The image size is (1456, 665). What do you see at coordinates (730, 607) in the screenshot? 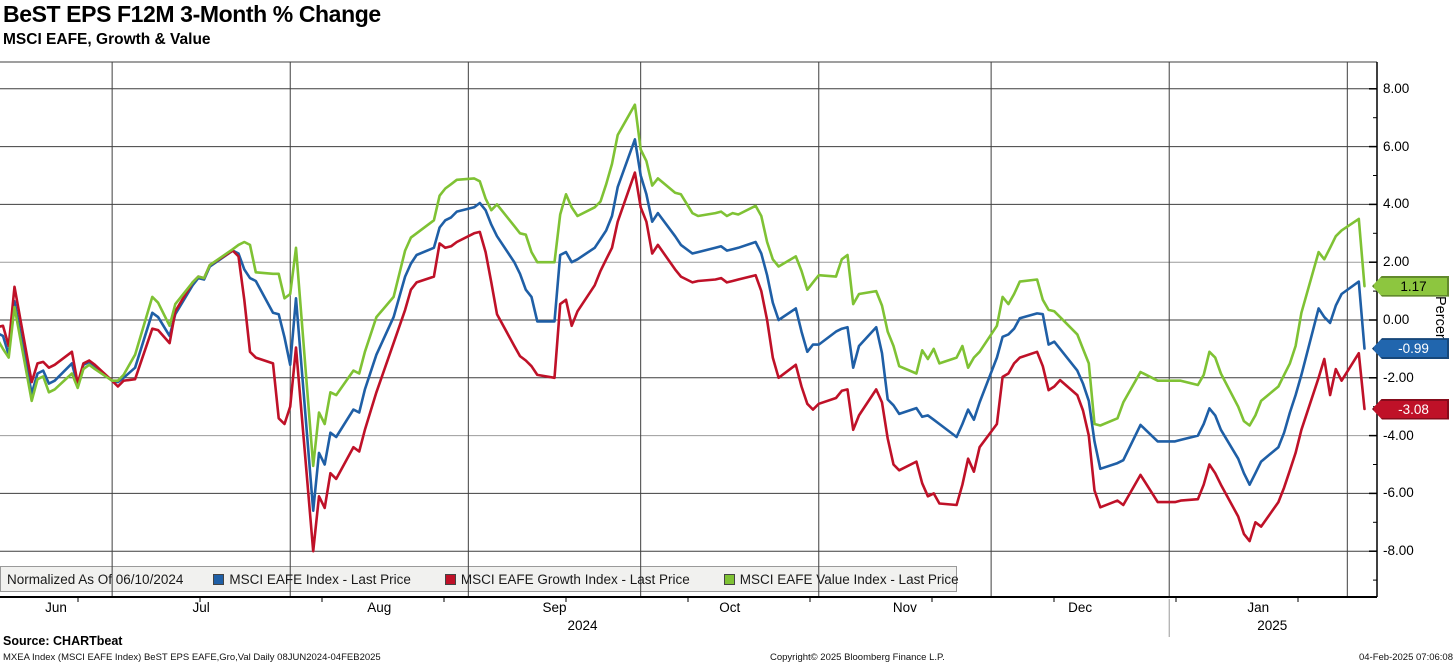
I see `x-month-label: Oct` at bounding box center [730, 607].